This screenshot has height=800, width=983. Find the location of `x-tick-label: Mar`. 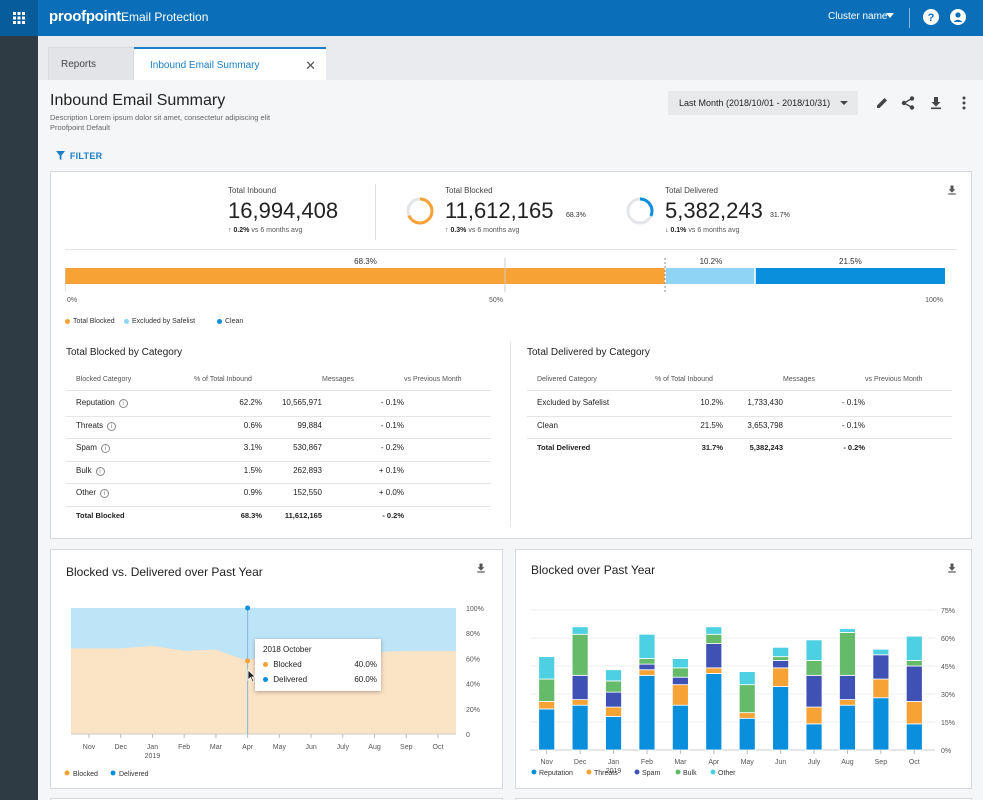

x-tick-label: Mar is located at coordinates (680, 762).